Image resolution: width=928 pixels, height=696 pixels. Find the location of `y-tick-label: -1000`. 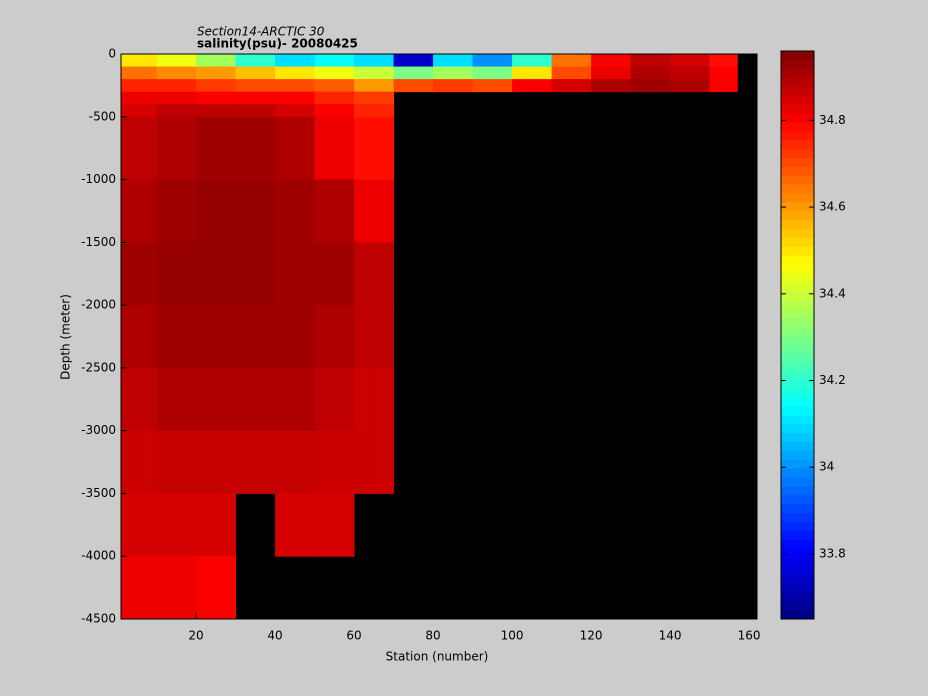

y-tick-label: -1000 is located at coordinates (98, 179).